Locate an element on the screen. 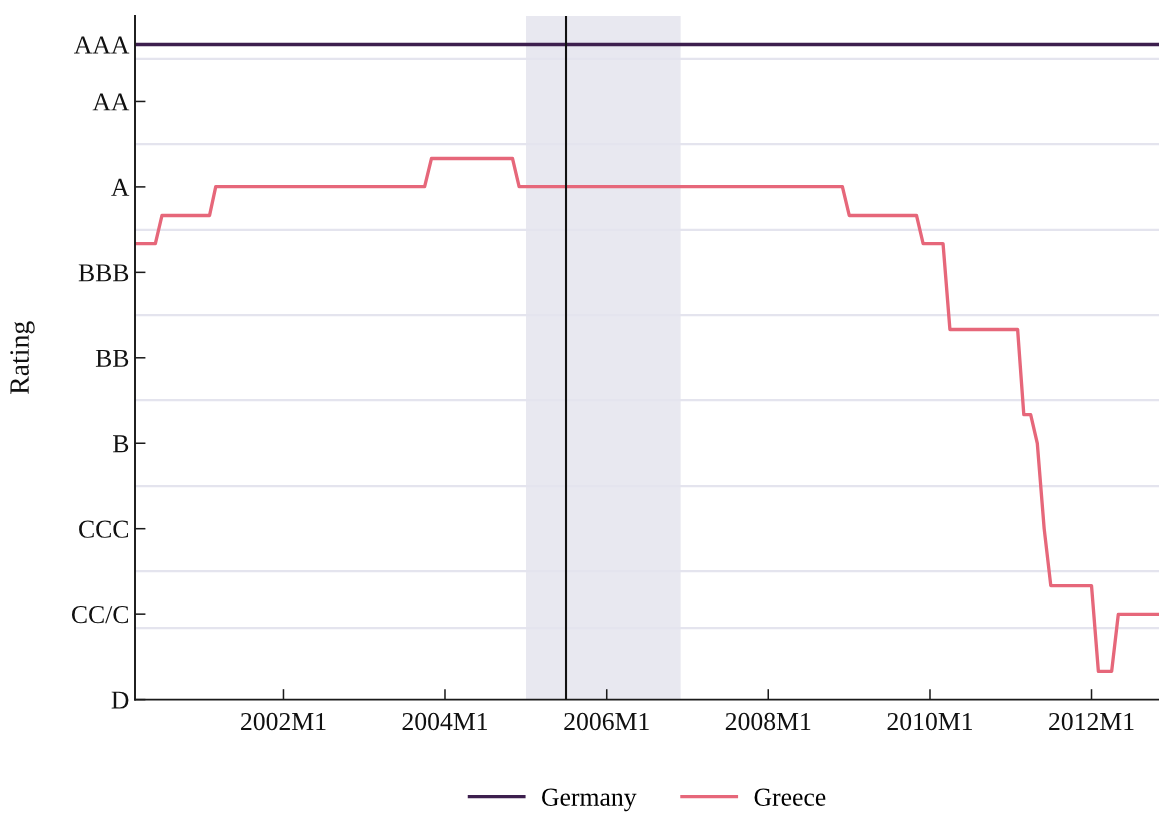 Image resolution: width=1159 pixels, height=816 pixels. x-tick-label: 2002M1 is located at coordinates (283, 721).